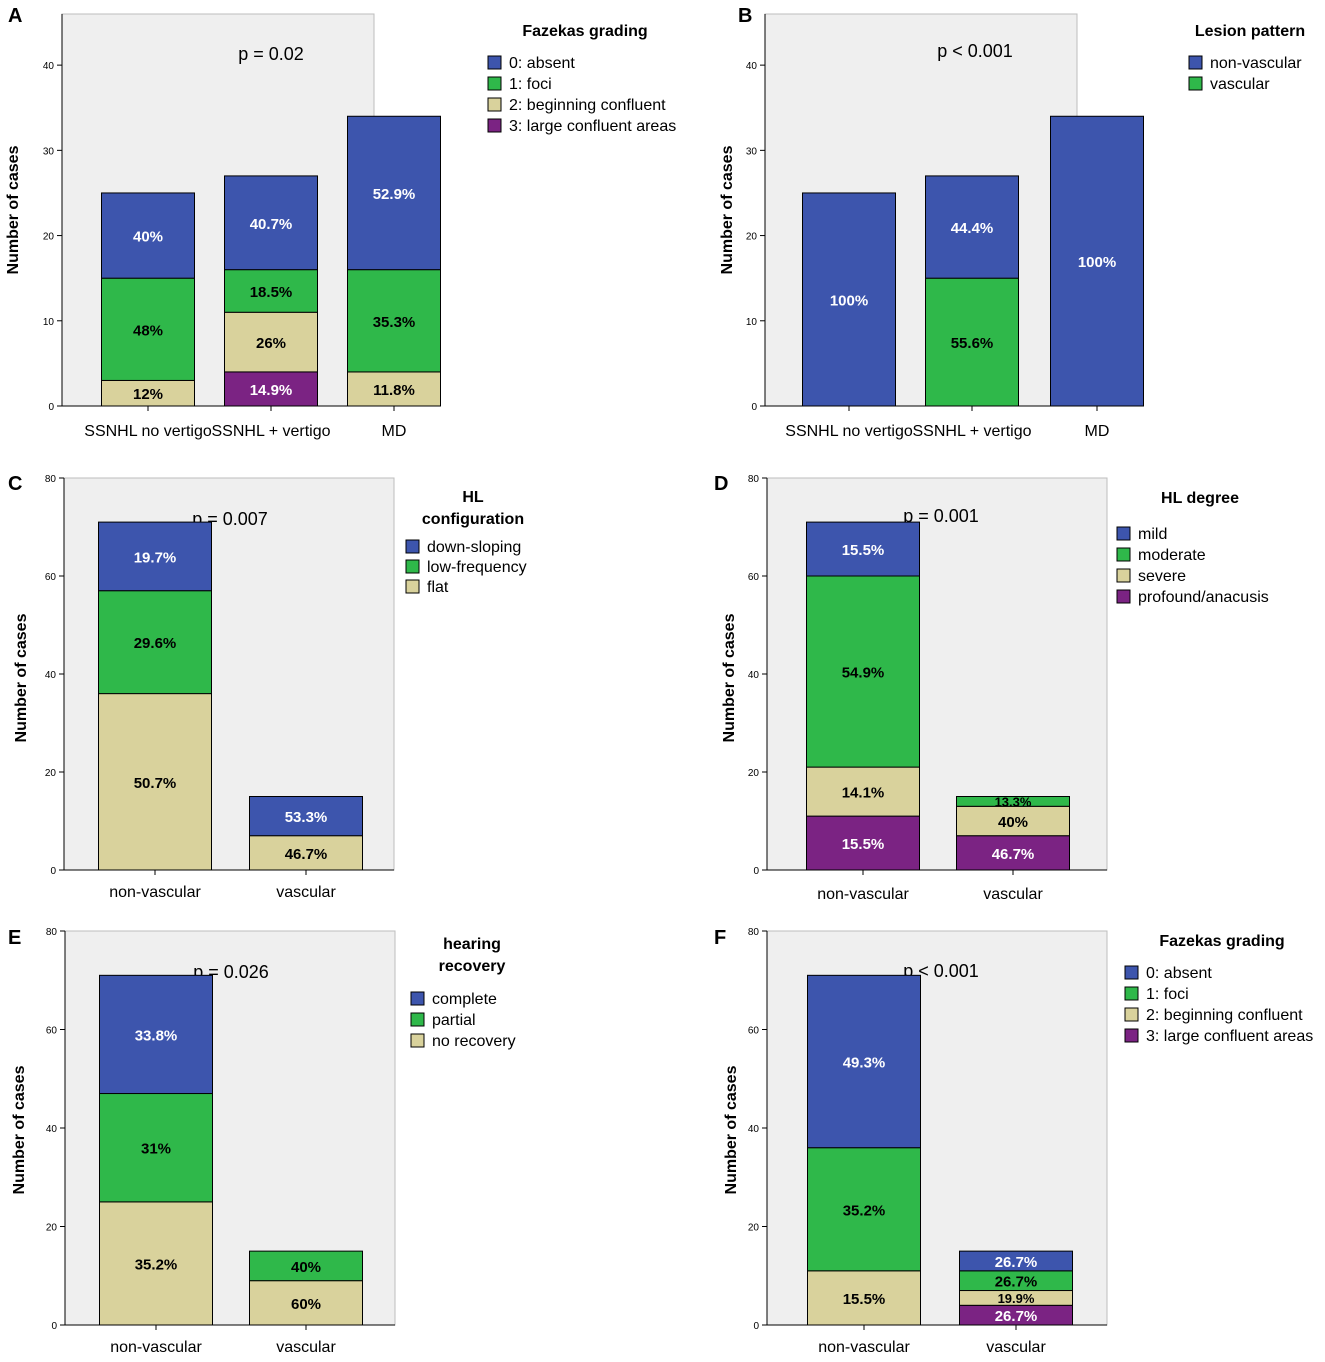  Describe the element at coordinates (721, 484) in the screenshot. I see `panel-letter: D` at that location.